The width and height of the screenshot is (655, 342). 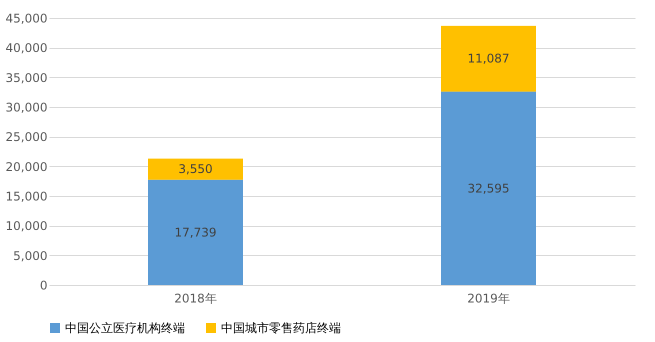 I want to click on y-tick-label: 30,000, so click(x=27, y=107).